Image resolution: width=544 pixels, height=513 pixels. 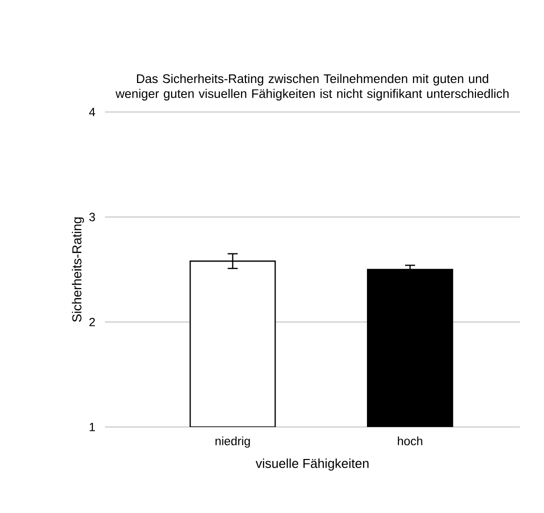 What do you see at coordinates (78, 269) in the screenshot?
I see `y-axis-title: Sicherheits-Rating` at bounding box center [78, 269].